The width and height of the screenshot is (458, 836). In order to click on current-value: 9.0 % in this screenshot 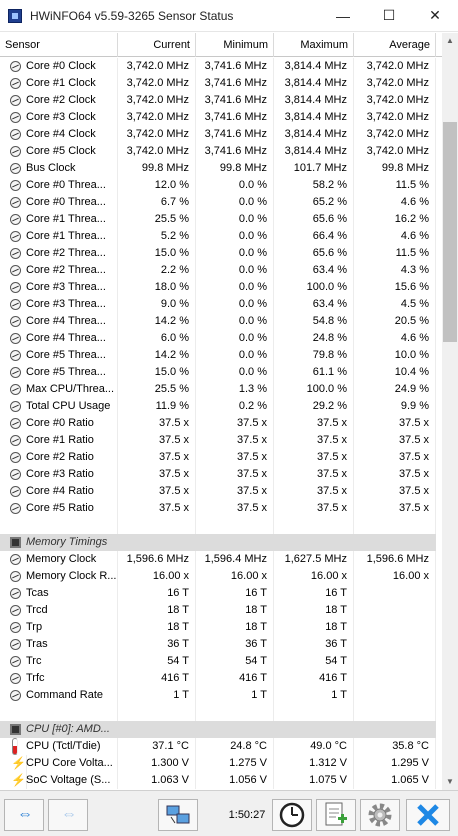, I will do `click(157, 304)`.